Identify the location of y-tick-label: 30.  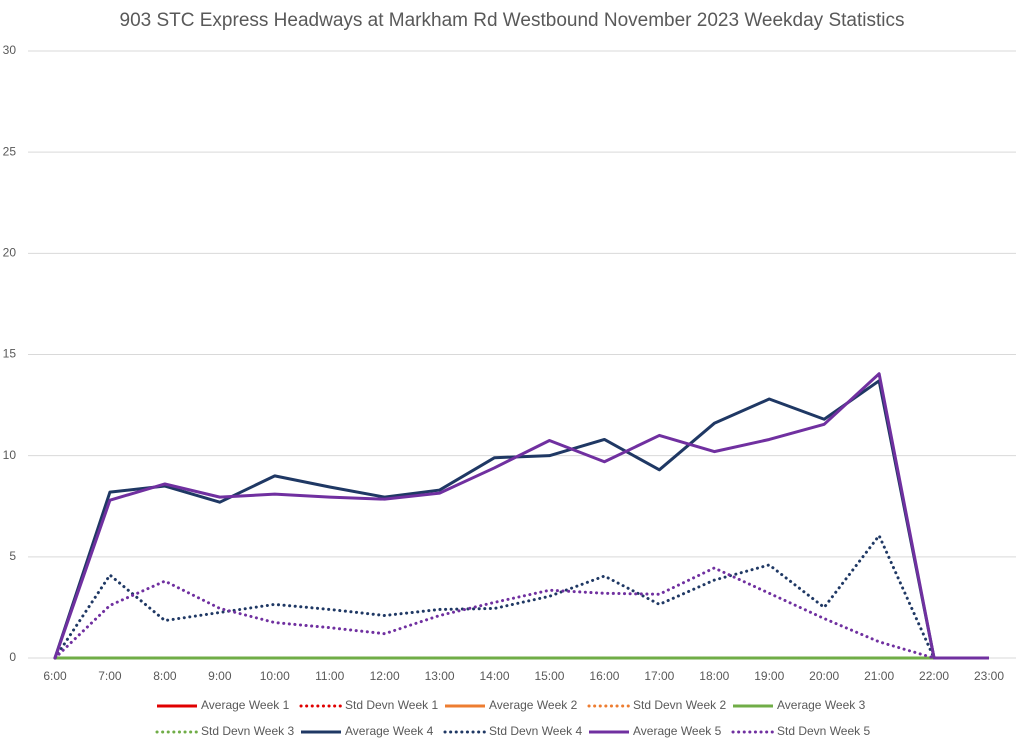
(10, 50).